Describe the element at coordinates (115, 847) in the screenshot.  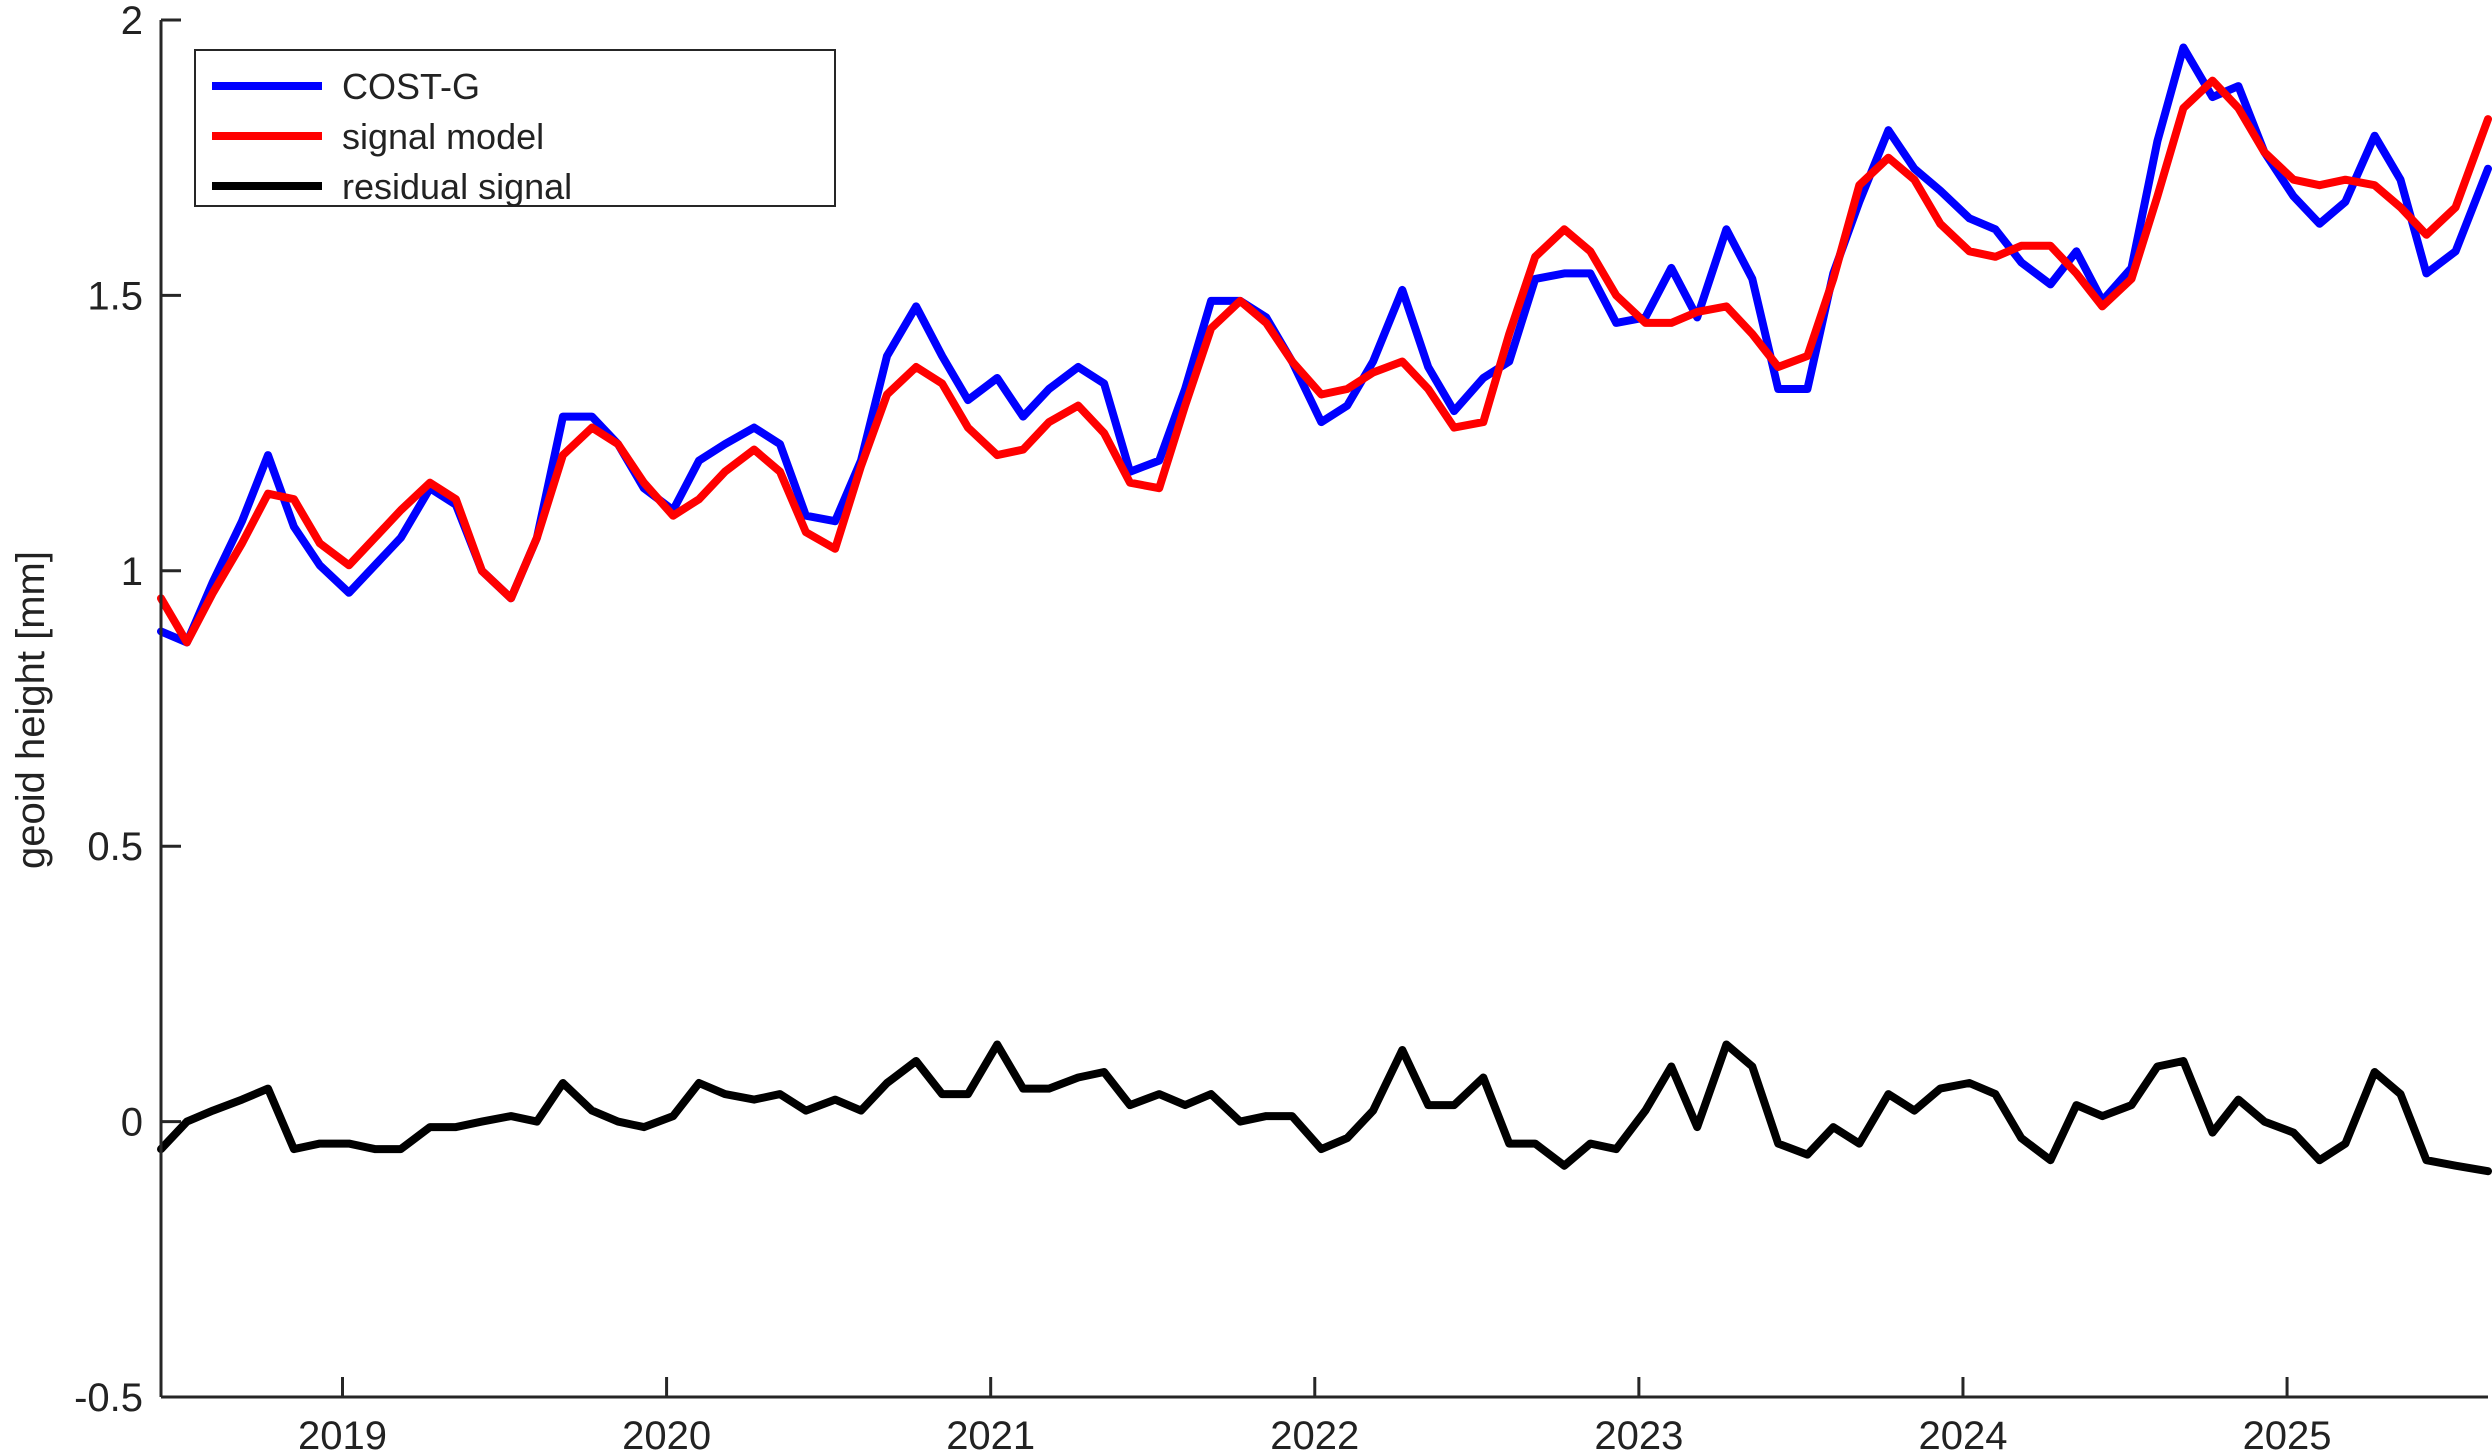
I see `y-tick-label: 0.5` at that location.